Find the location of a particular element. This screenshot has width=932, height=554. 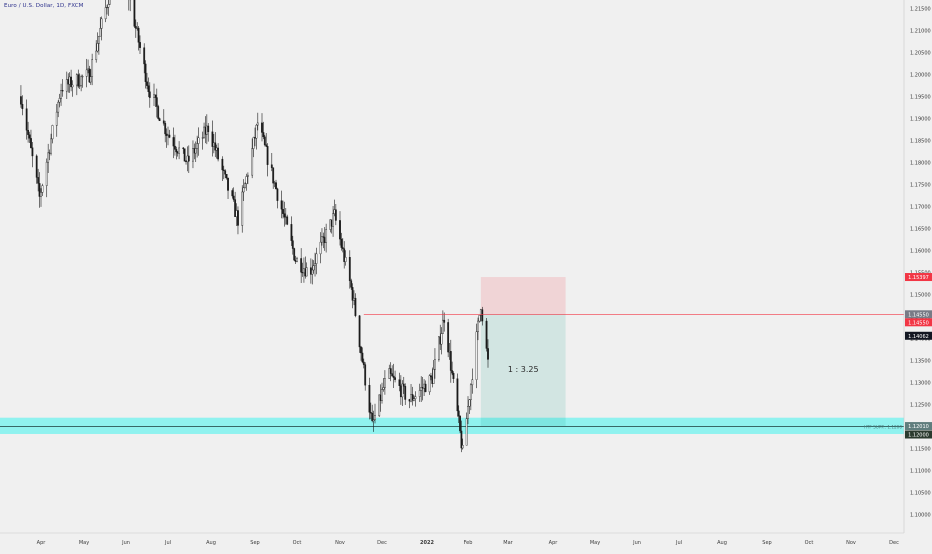

y-tick-label: 1.19500 is located at coordinates (920, 98).